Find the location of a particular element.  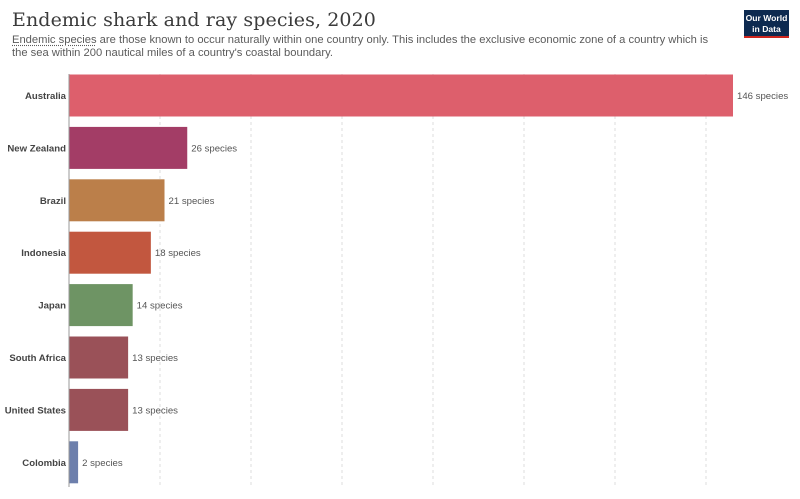

chart-title: Endemic shark and ray species, 2020 is located at coordinates (194, 20).